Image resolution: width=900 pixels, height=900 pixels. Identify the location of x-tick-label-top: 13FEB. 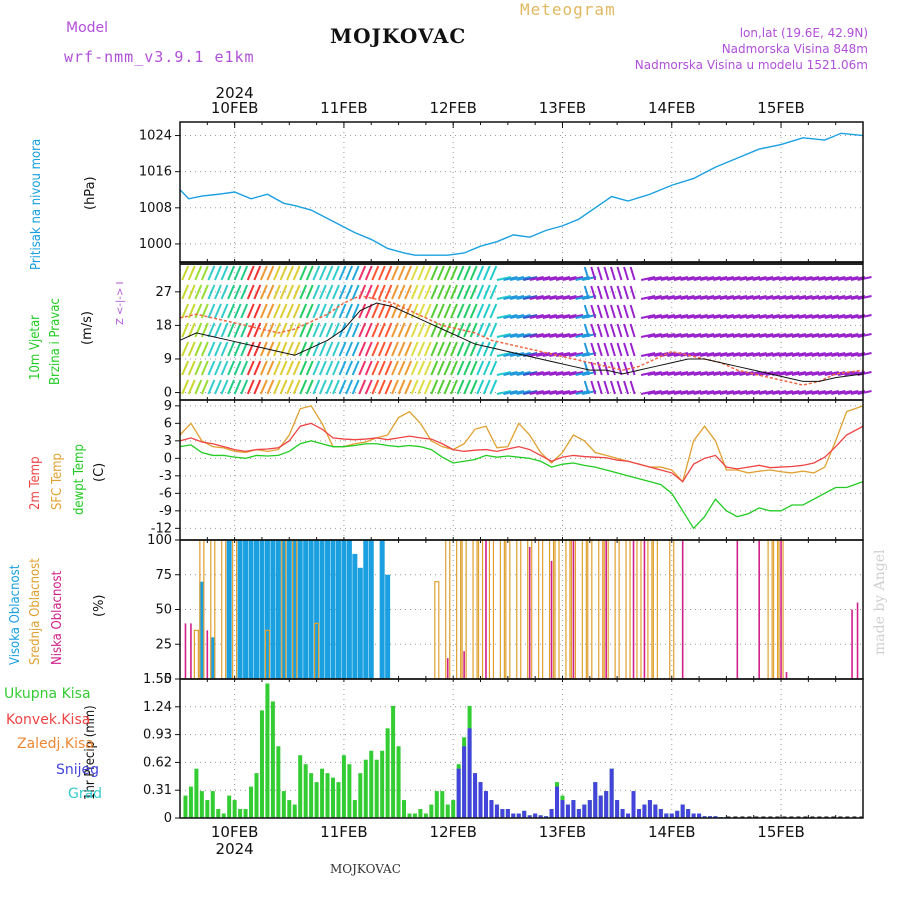
(562, 108).